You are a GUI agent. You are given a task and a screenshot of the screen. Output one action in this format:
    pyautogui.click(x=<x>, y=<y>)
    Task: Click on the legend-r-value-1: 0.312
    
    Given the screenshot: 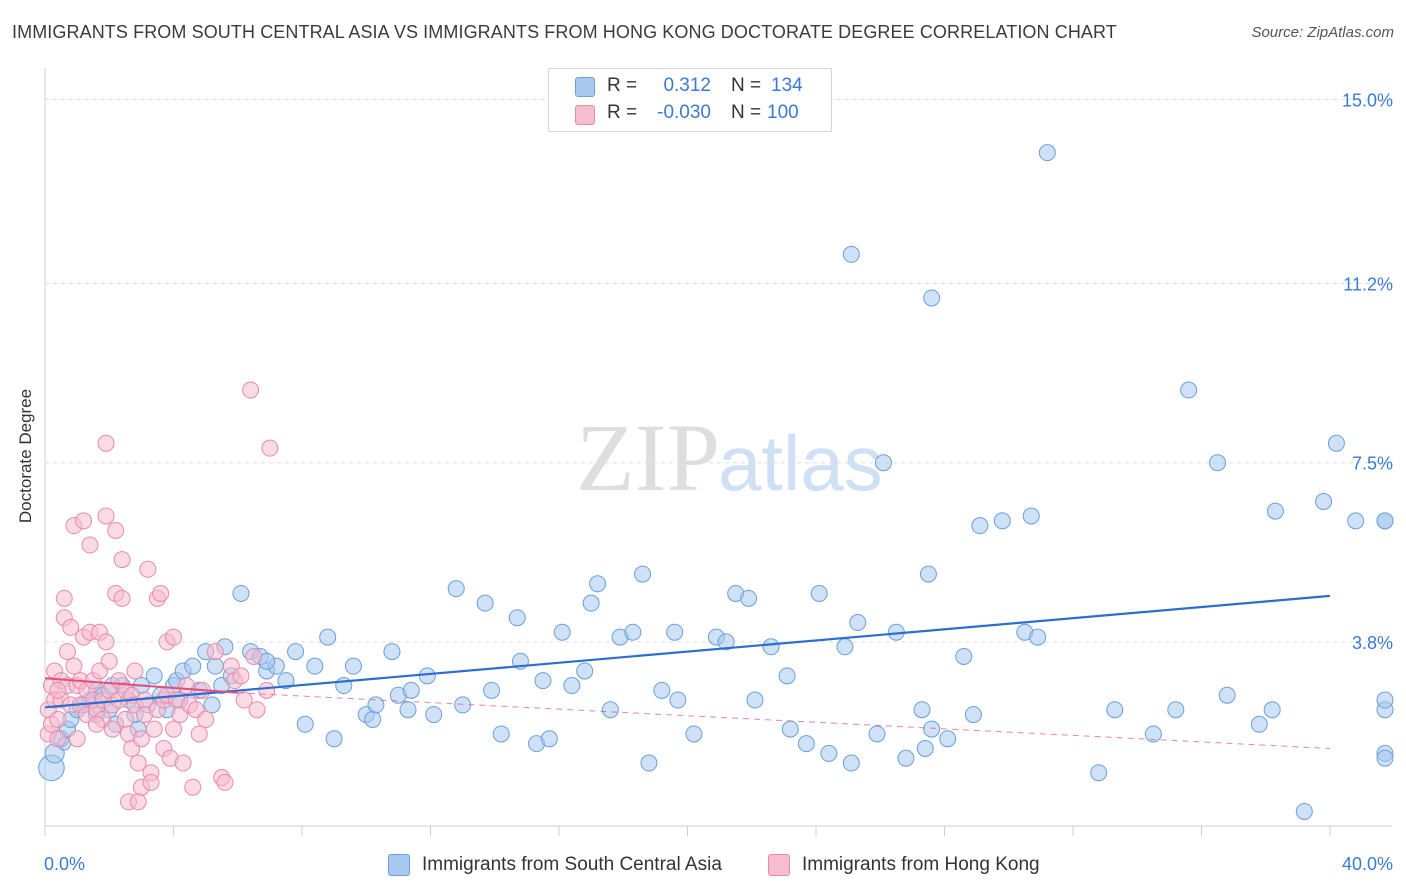 What is the action you would take?
    pyautogui.click(x=687, y=85)
    